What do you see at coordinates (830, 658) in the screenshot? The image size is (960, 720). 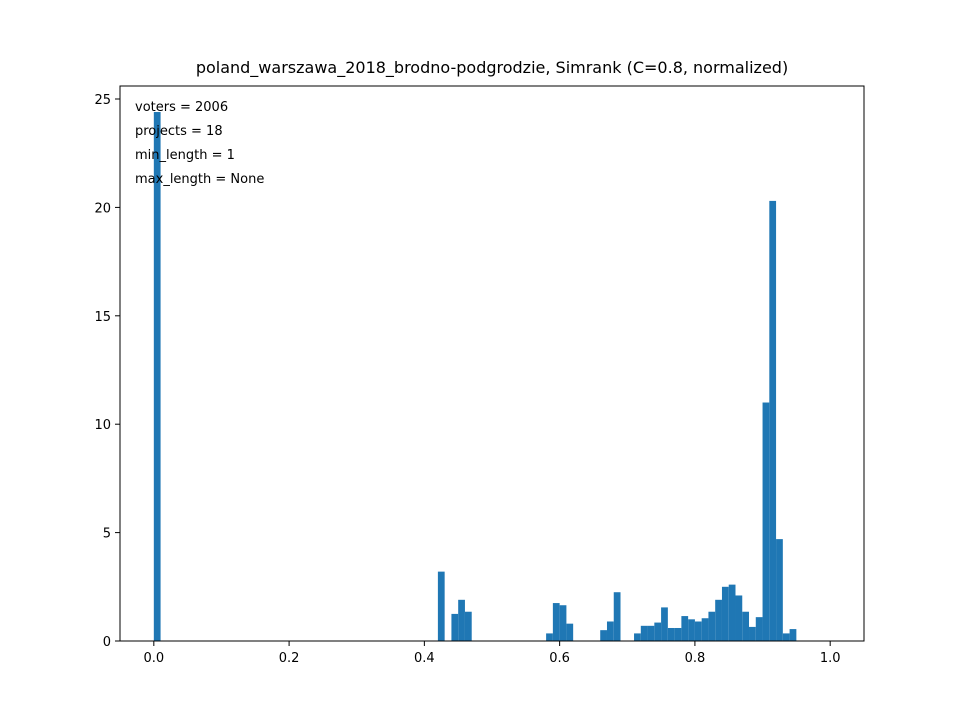 I see `x-tick-label: 1.0` at bounding box center [830, 658].